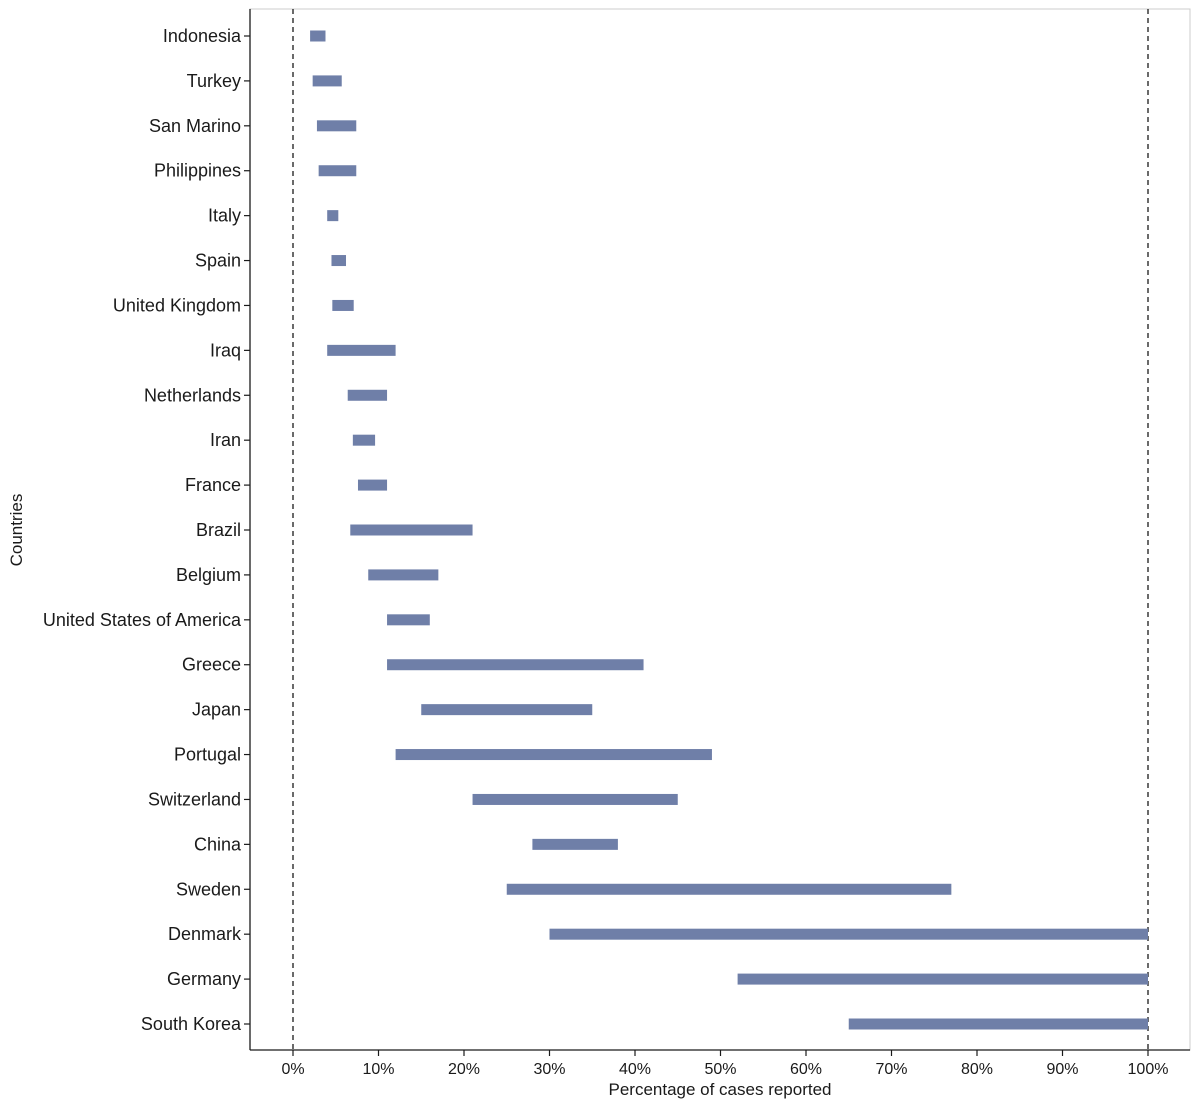 The image size is (1200, 1108). Describe the element at coordinates (225, 440) in the screenshot. I see `y-tick-label: Iran` at that location.